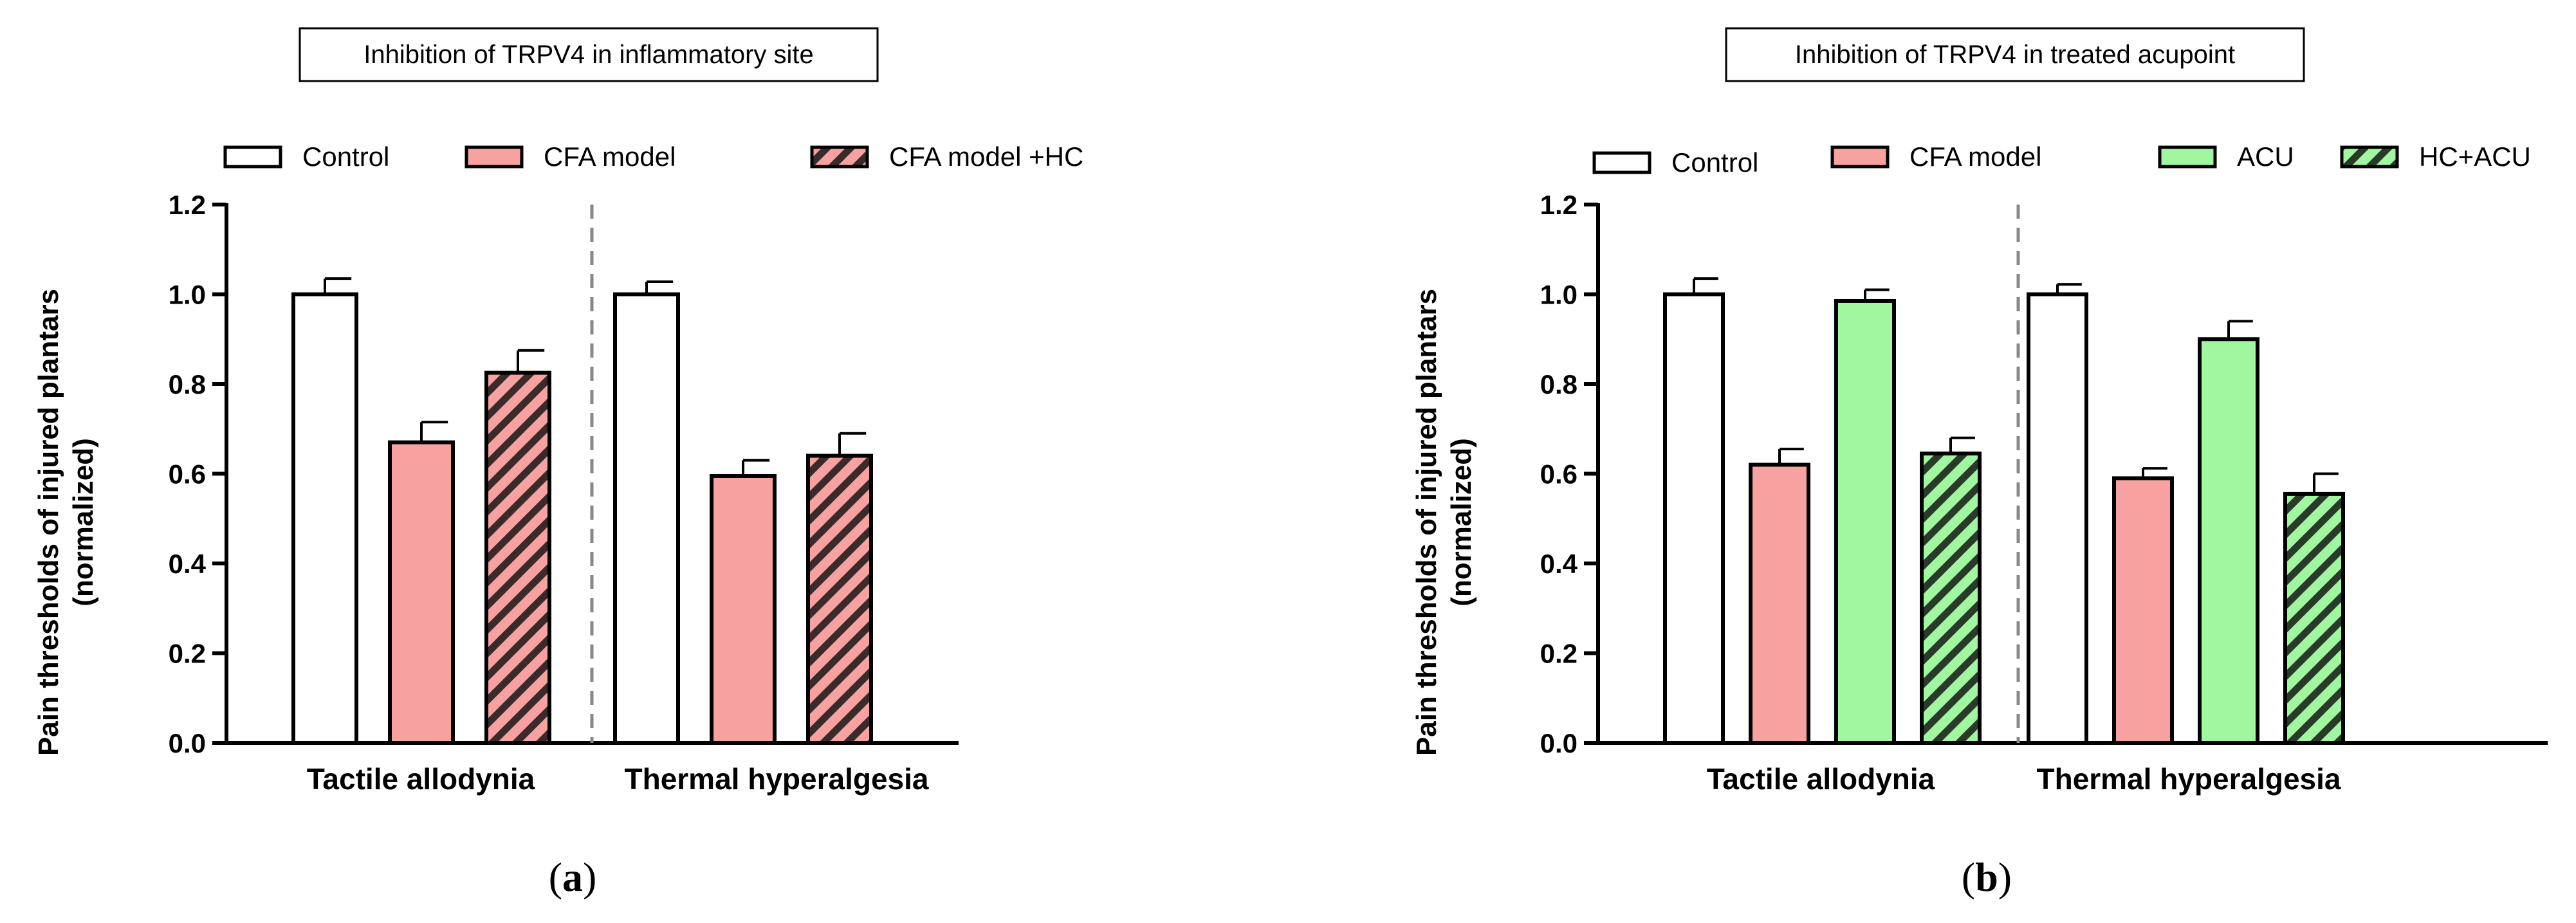 Image resolution: width=2576 pixels, height=923 pixels. I want to click on panel-b-y-tick-label: 1.2, so click(1559, 205).